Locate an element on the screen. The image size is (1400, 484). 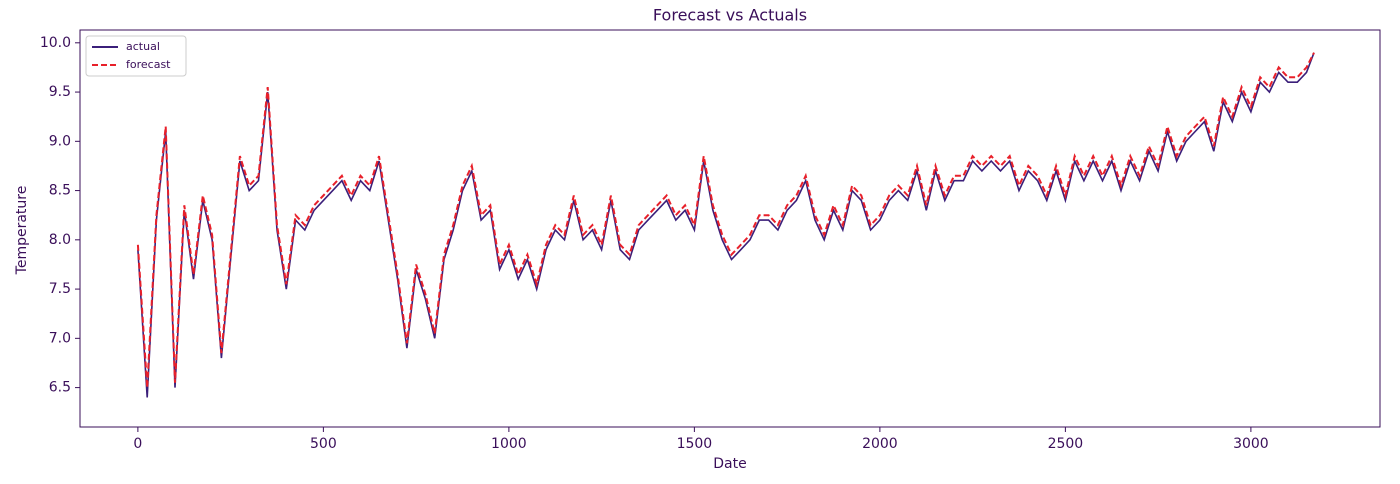
x-tick-label: 2000 is located at coordinates (880, 444).